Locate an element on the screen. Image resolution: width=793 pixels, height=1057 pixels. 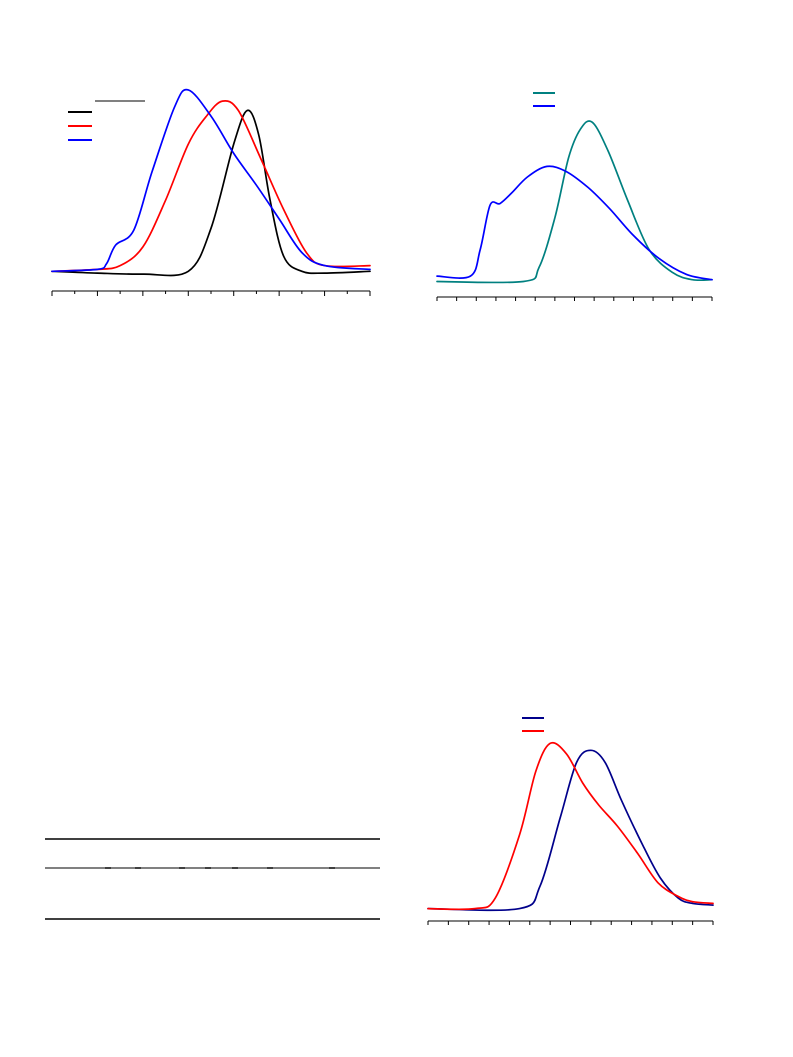
data-table is located at coordinates (212, 879).